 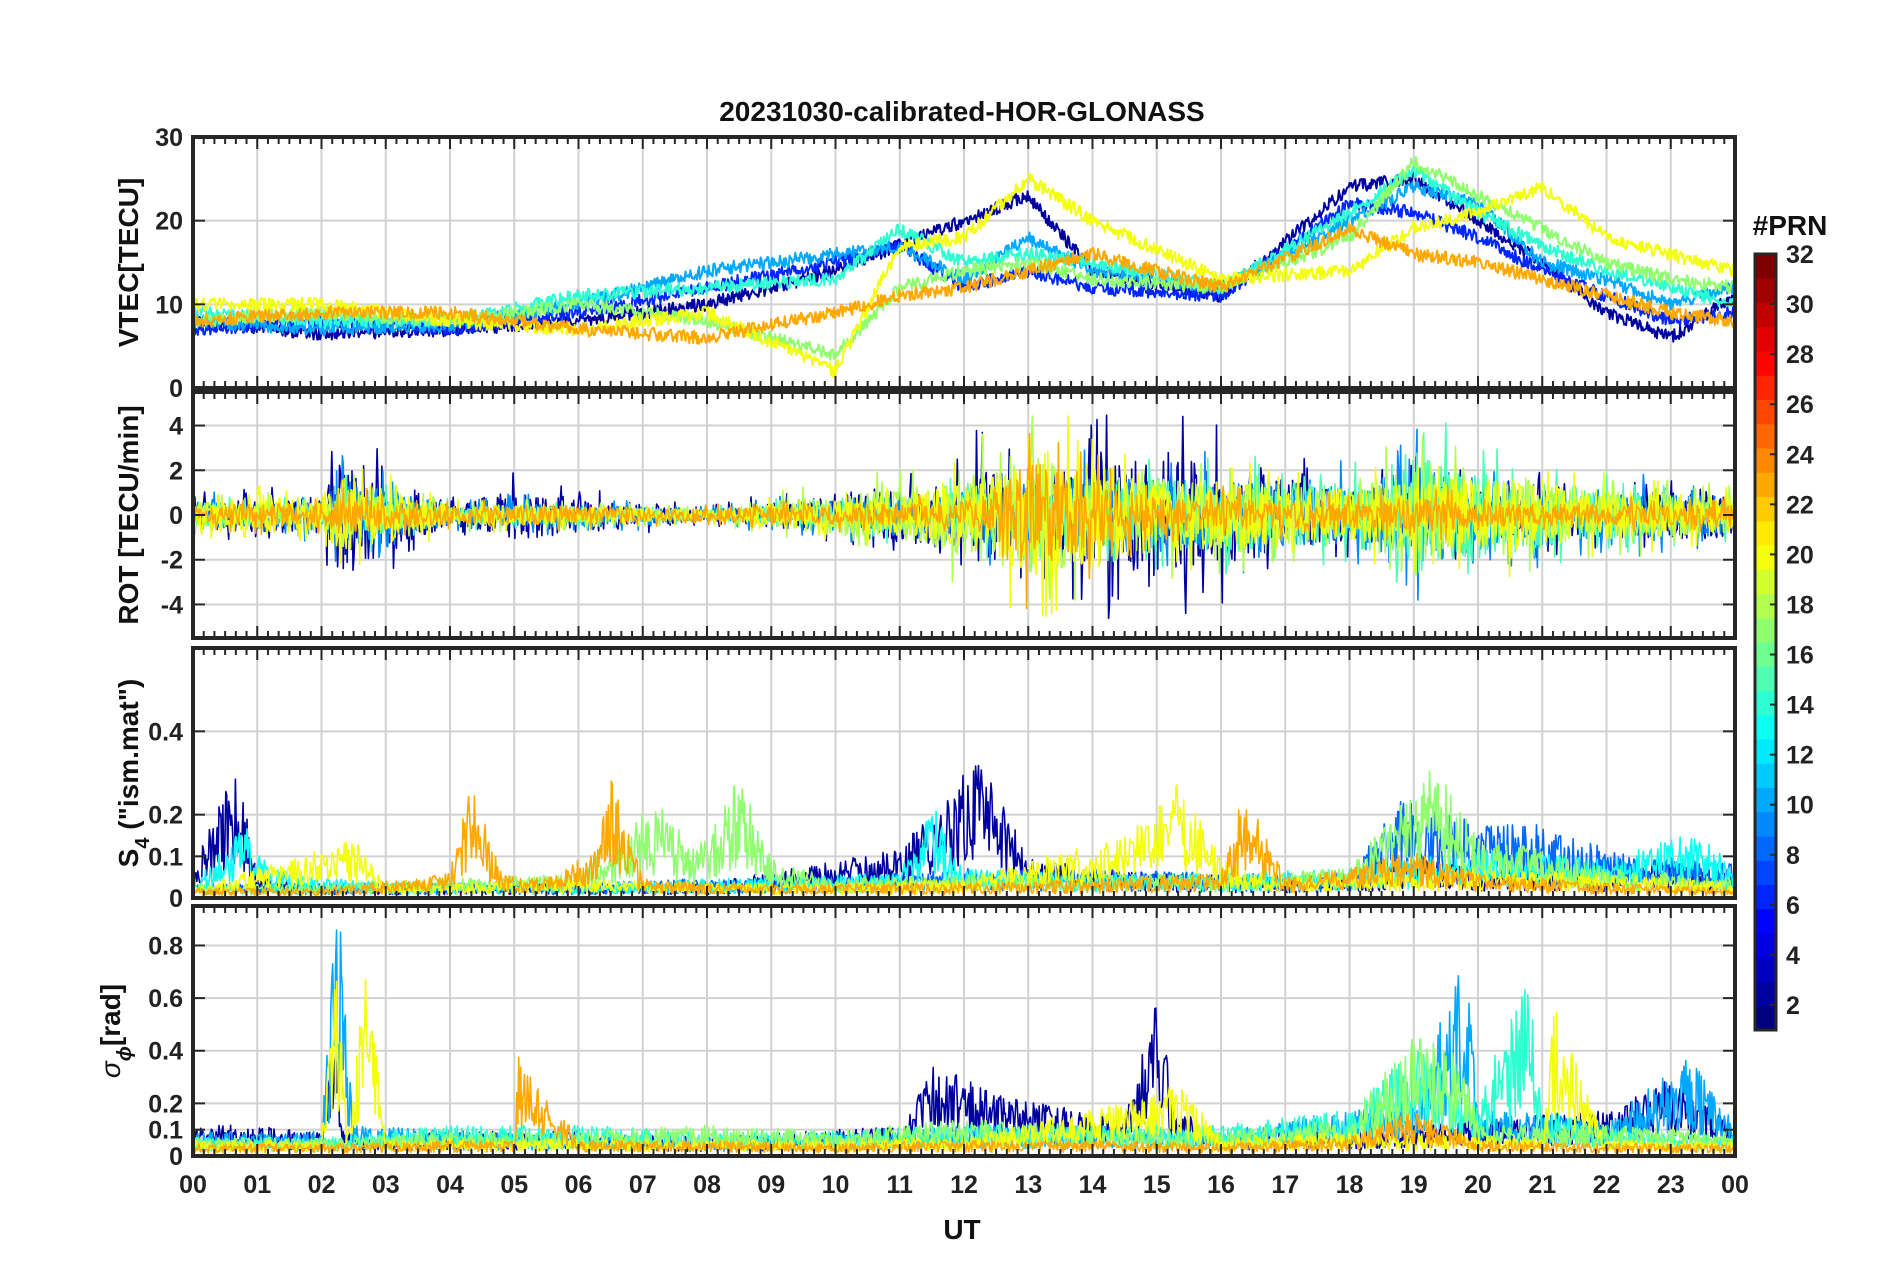 What do you see at coordinates (900, 1185) in the screenshot?
I see `x-tick-label: 11` at bounding box center [900, 1185].